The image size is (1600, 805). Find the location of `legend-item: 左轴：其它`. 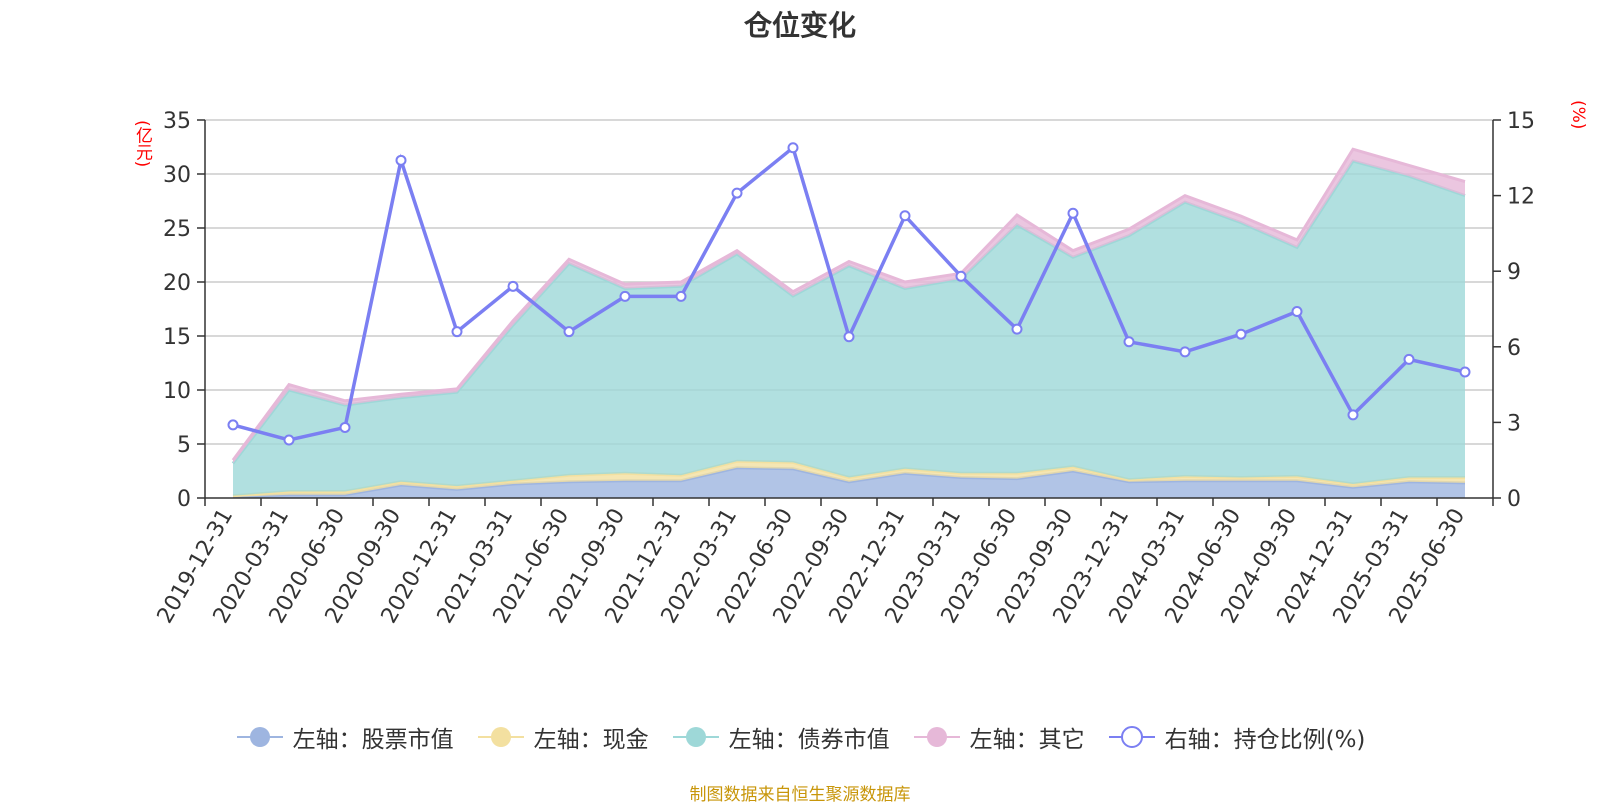

legend-item: 左轴：其它 is located at coordinates (998, 737).